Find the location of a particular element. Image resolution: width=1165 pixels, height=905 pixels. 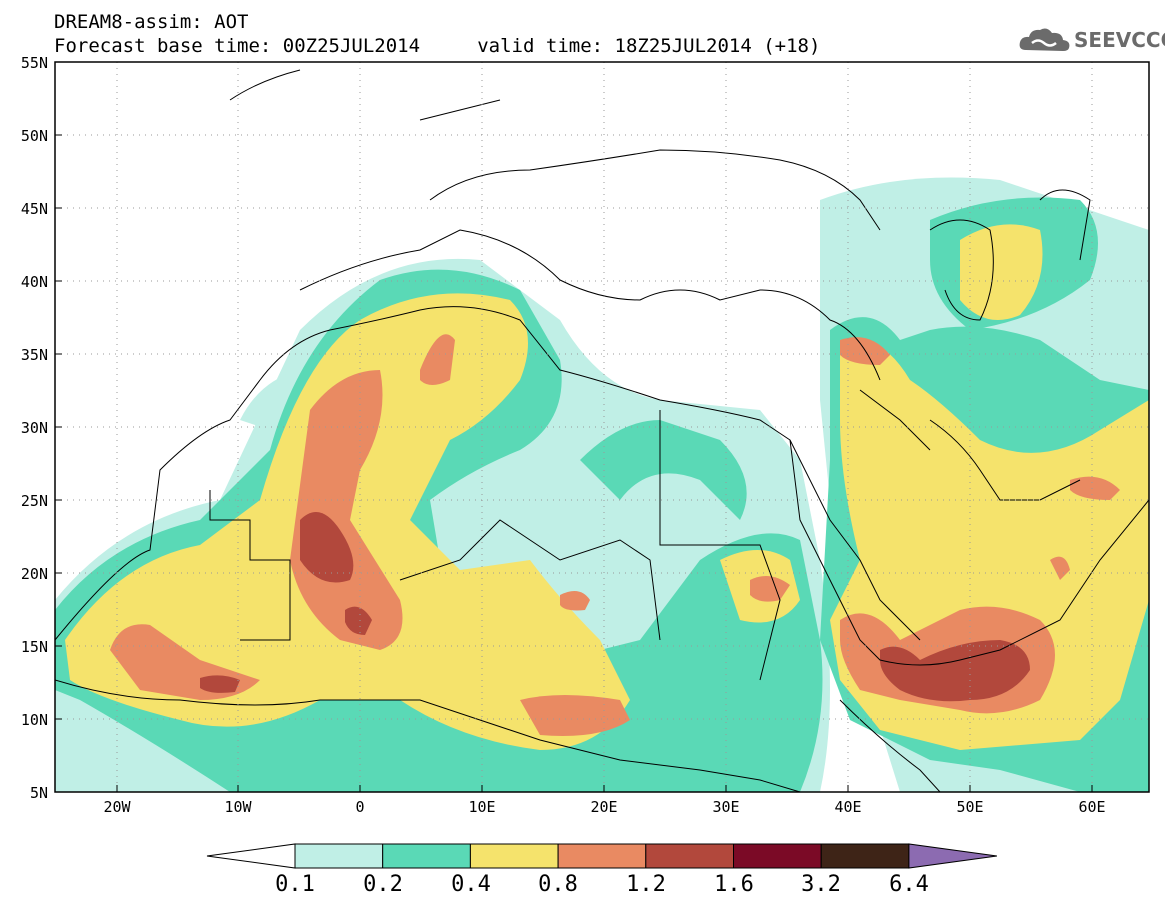

seevccc-logo: SEEVCCC is located at coordinates (1091, 40).